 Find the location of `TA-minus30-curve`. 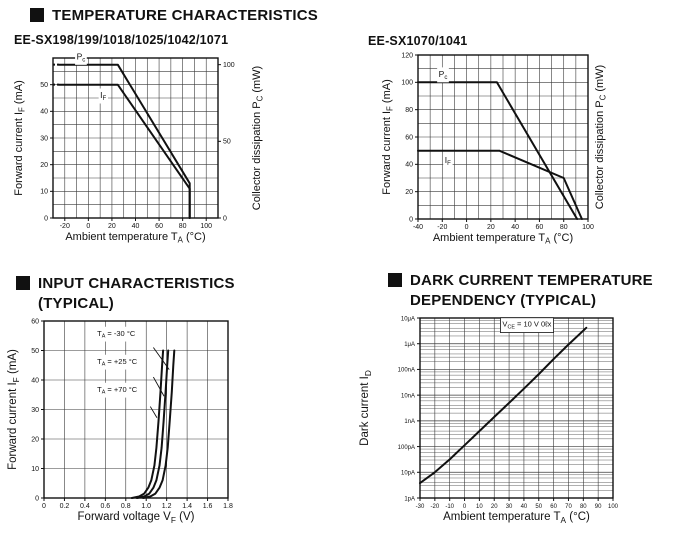

TA-minus30-curve is located at coordinates (159, 424).